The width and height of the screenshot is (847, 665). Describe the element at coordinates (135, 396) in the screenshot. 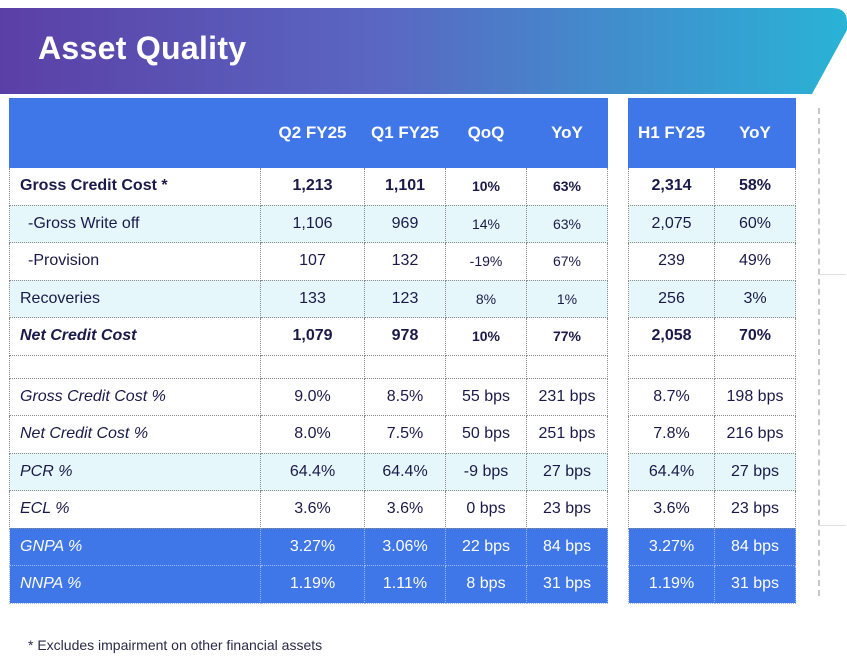

I see `row-label: Gross Credit Cost %` at that location.